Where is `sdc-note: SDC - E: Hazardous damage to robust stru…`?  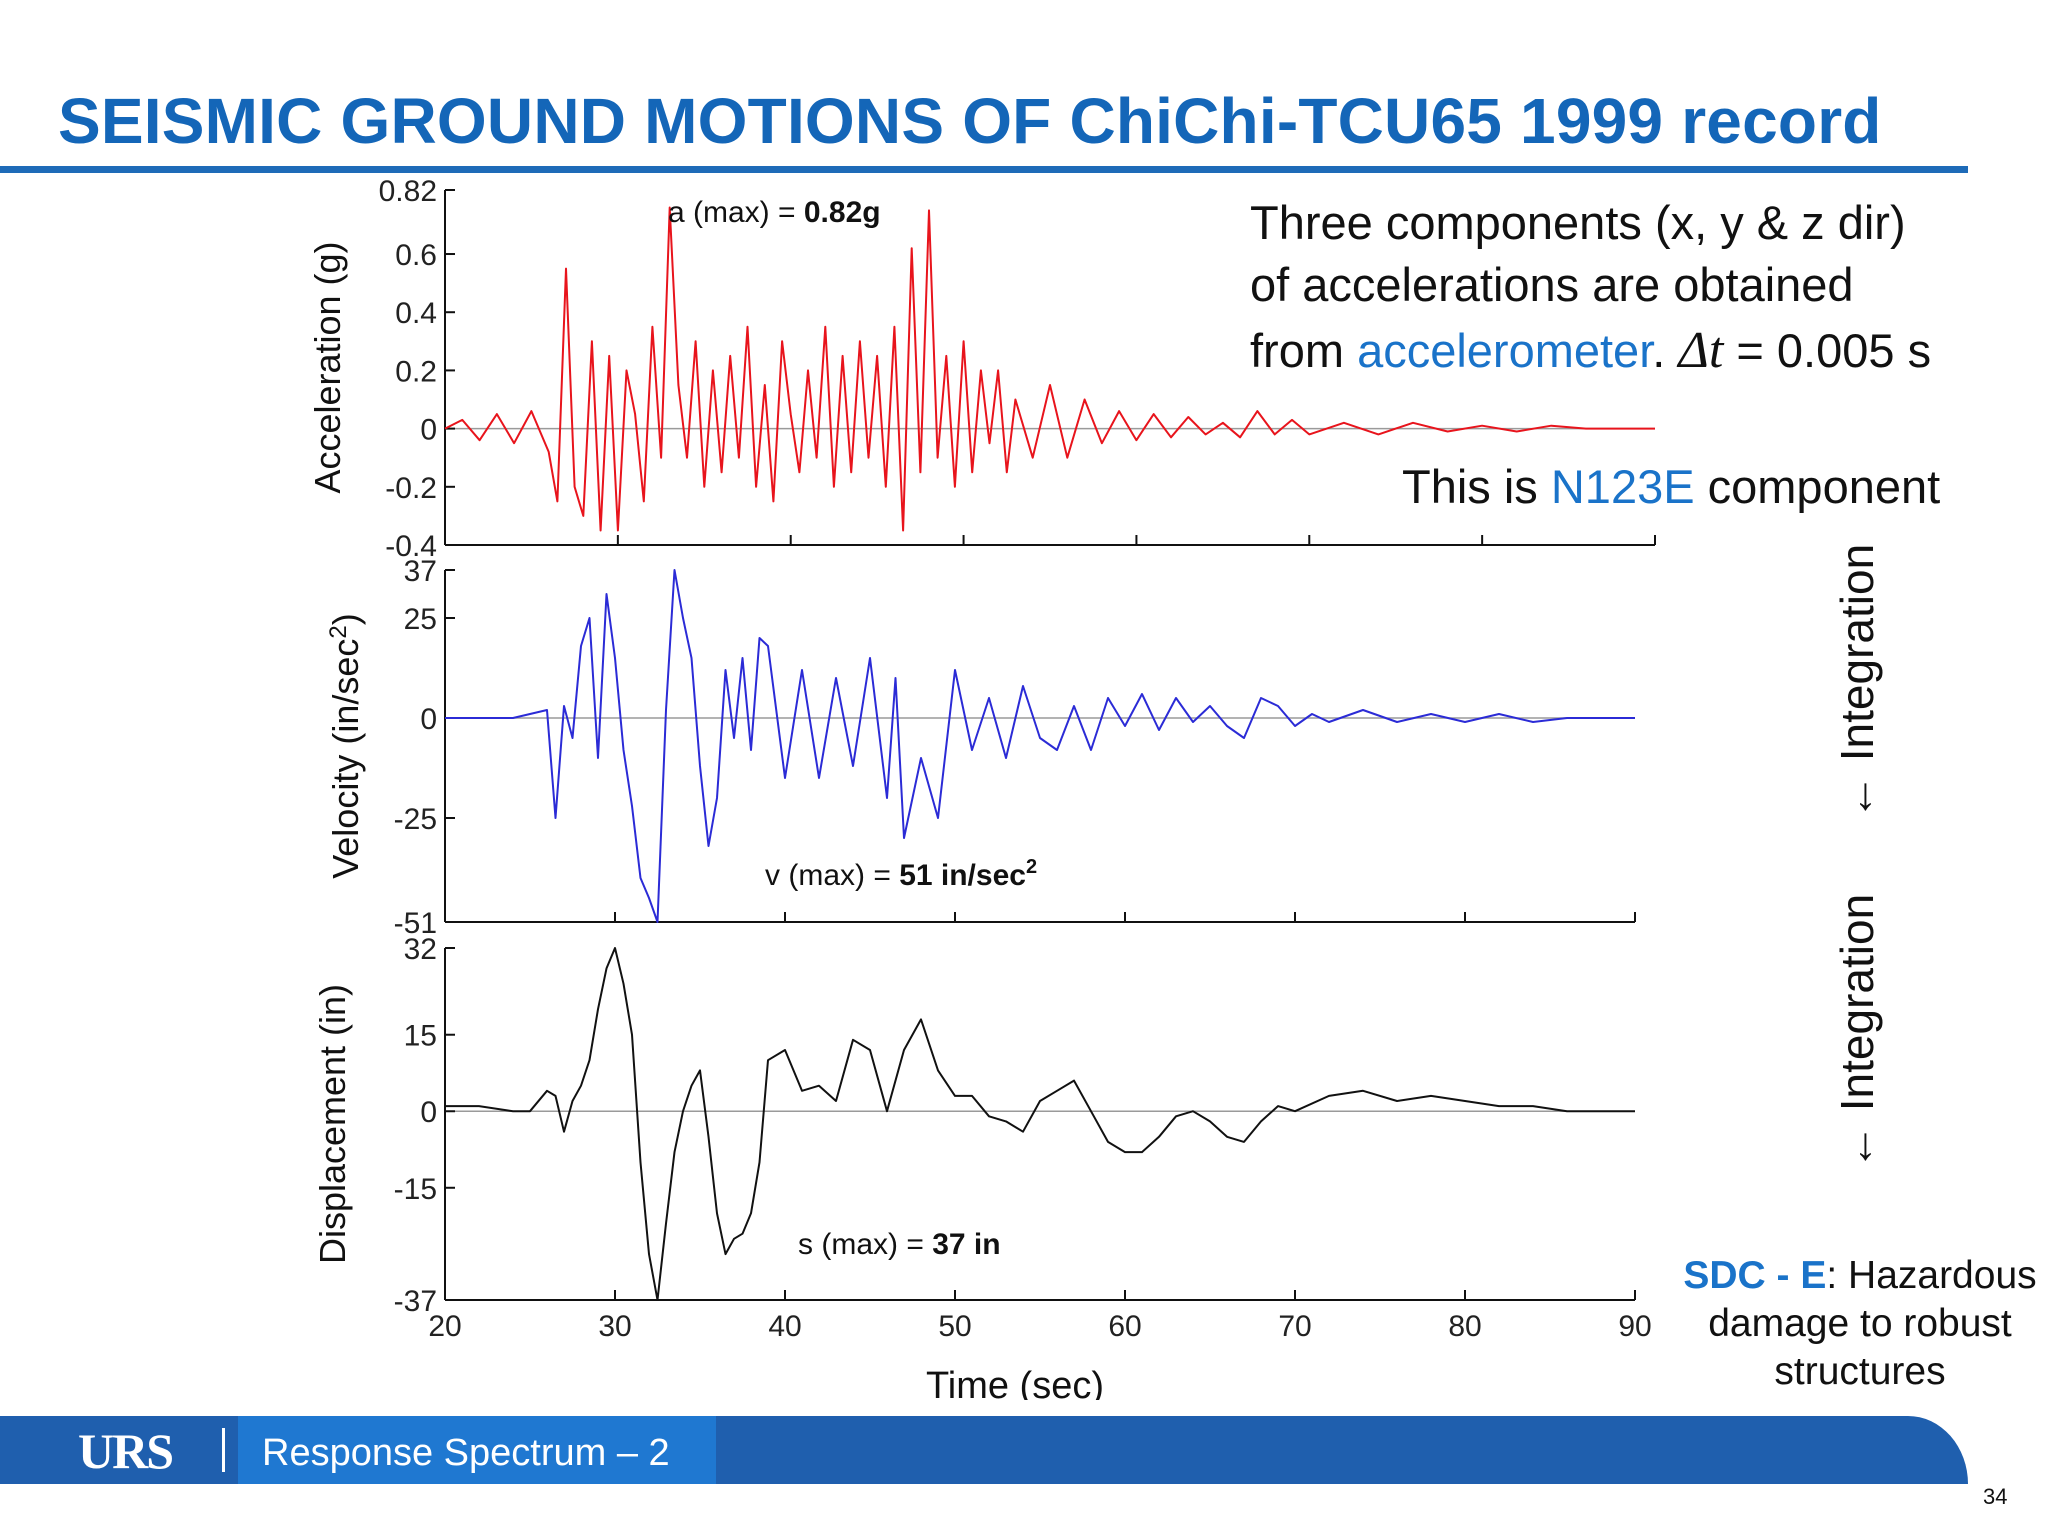 sdc-note: SDC - E: Hazardous damage to robust stru… is located at coordinates (1854, 1324).